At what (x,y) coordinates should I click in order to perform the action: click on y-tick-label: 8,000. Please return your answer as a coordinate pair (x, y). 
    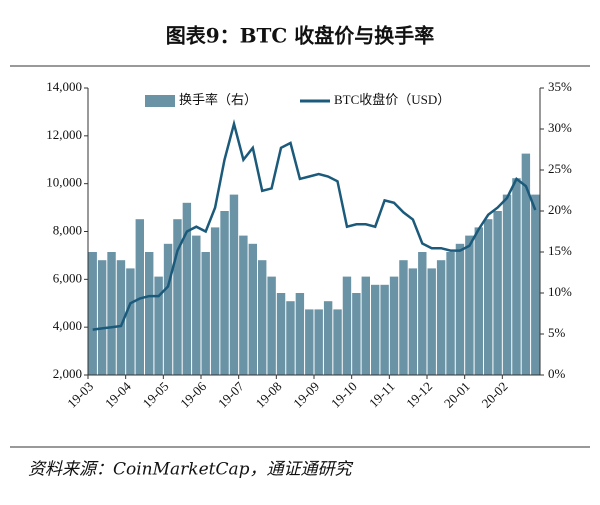
    Looking at the image, I should click on (67, 229).